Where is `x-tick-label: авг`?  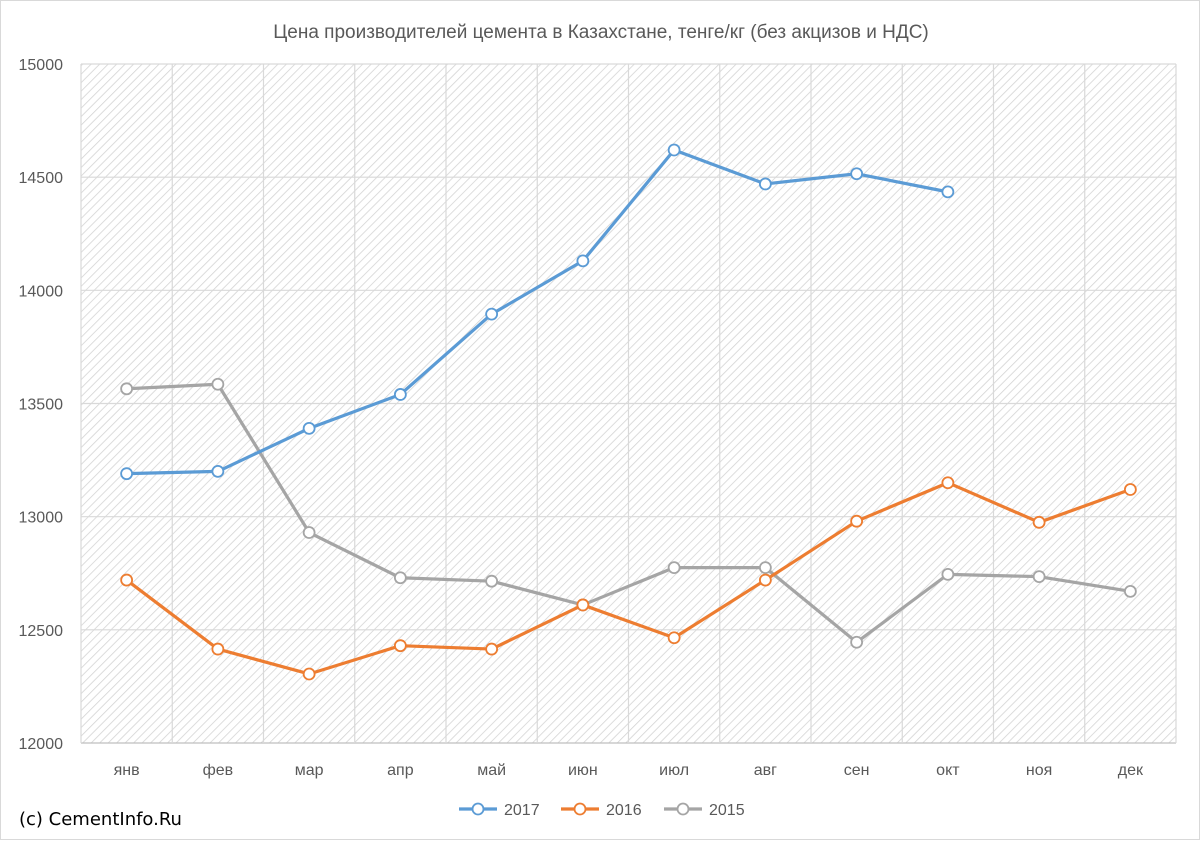
x-tick-label: авг is located at coordinates (765, 770).